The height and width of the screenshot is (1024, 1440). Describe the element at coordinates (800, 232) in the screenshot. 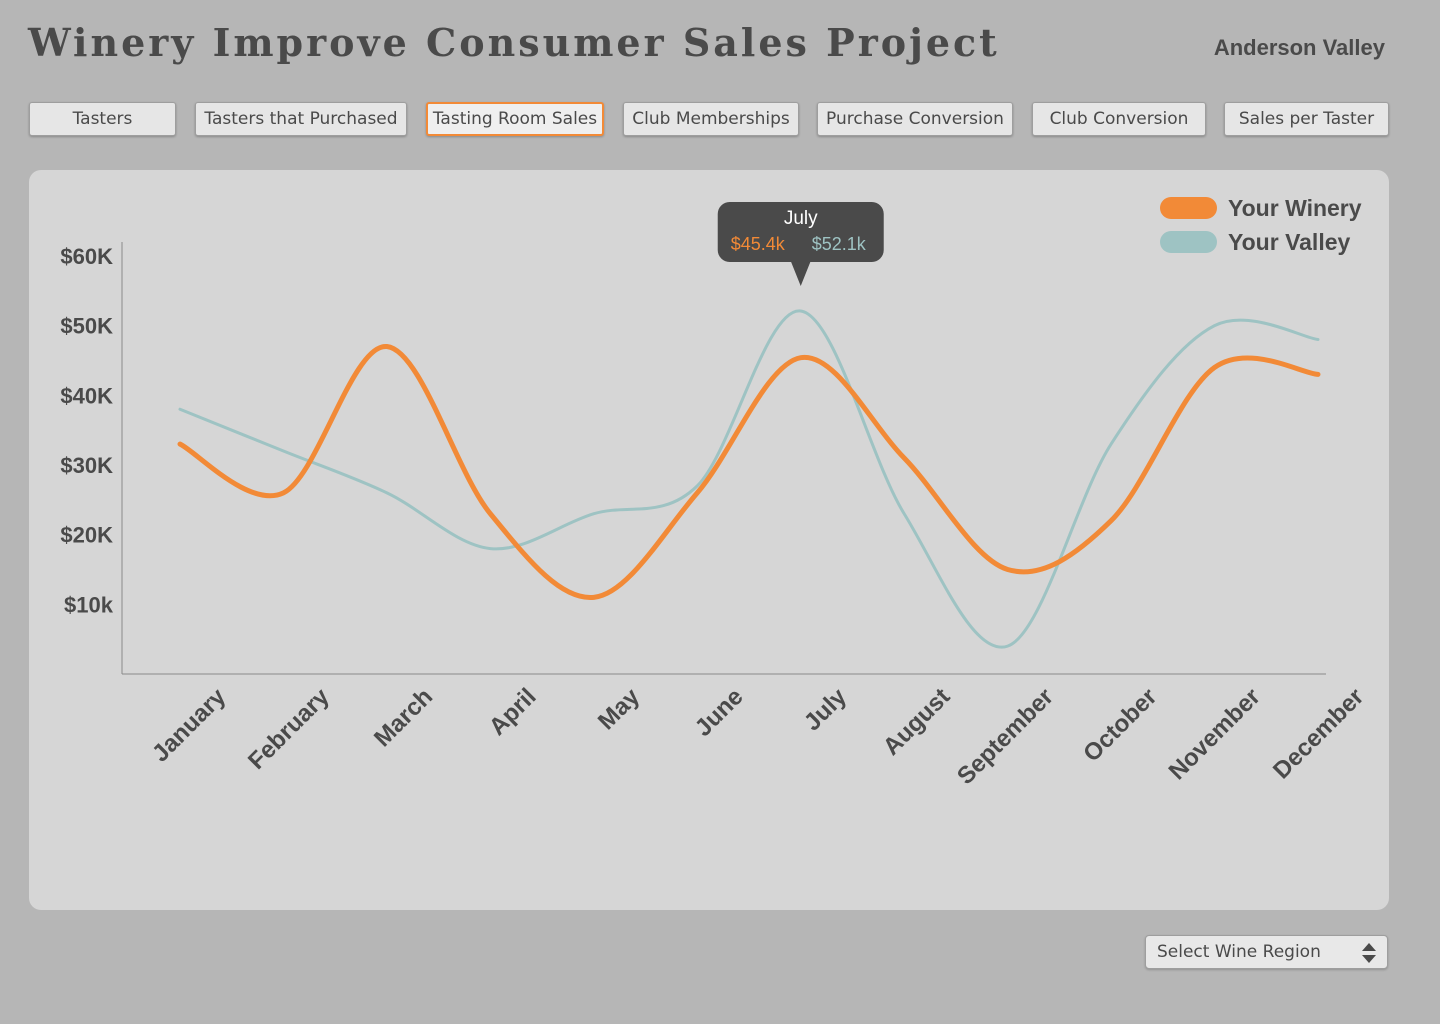

I see `tooltip-box` at that location.